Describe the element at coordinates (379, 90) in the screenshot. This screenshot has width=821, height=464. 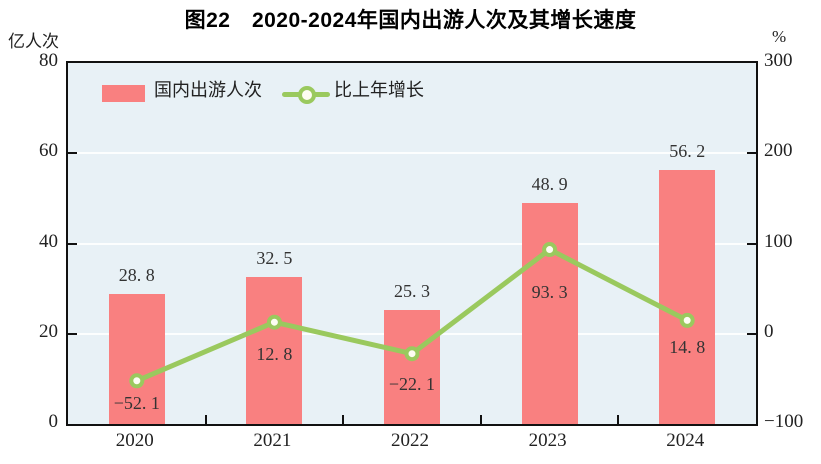
I see `legend-line-label: 比上年增长` at that location.